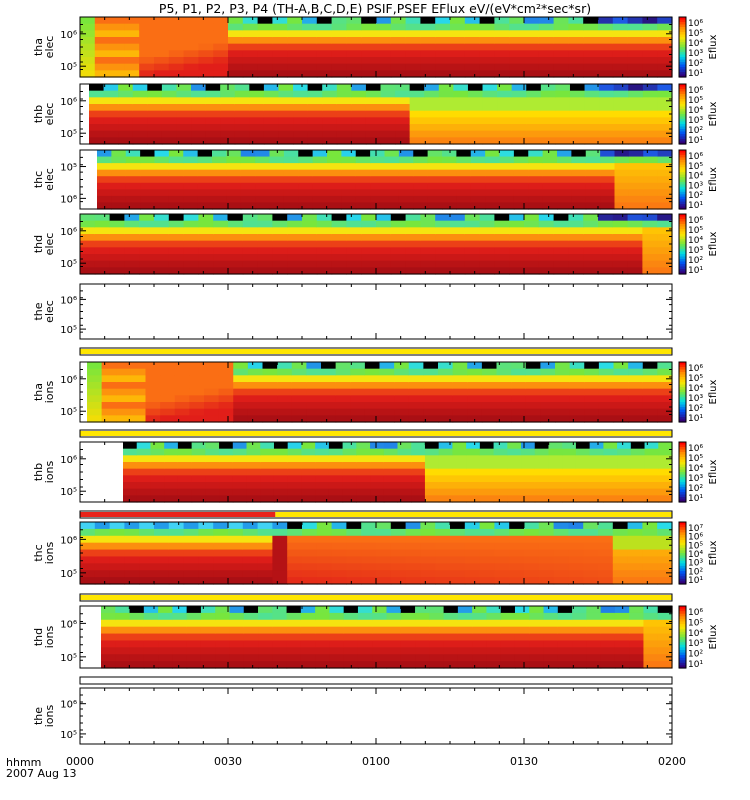  Describe the element at coordinates (695, 379) in the screenshot. I see `colorbar-tick-tha-ions-1: 10⁵` at that location.